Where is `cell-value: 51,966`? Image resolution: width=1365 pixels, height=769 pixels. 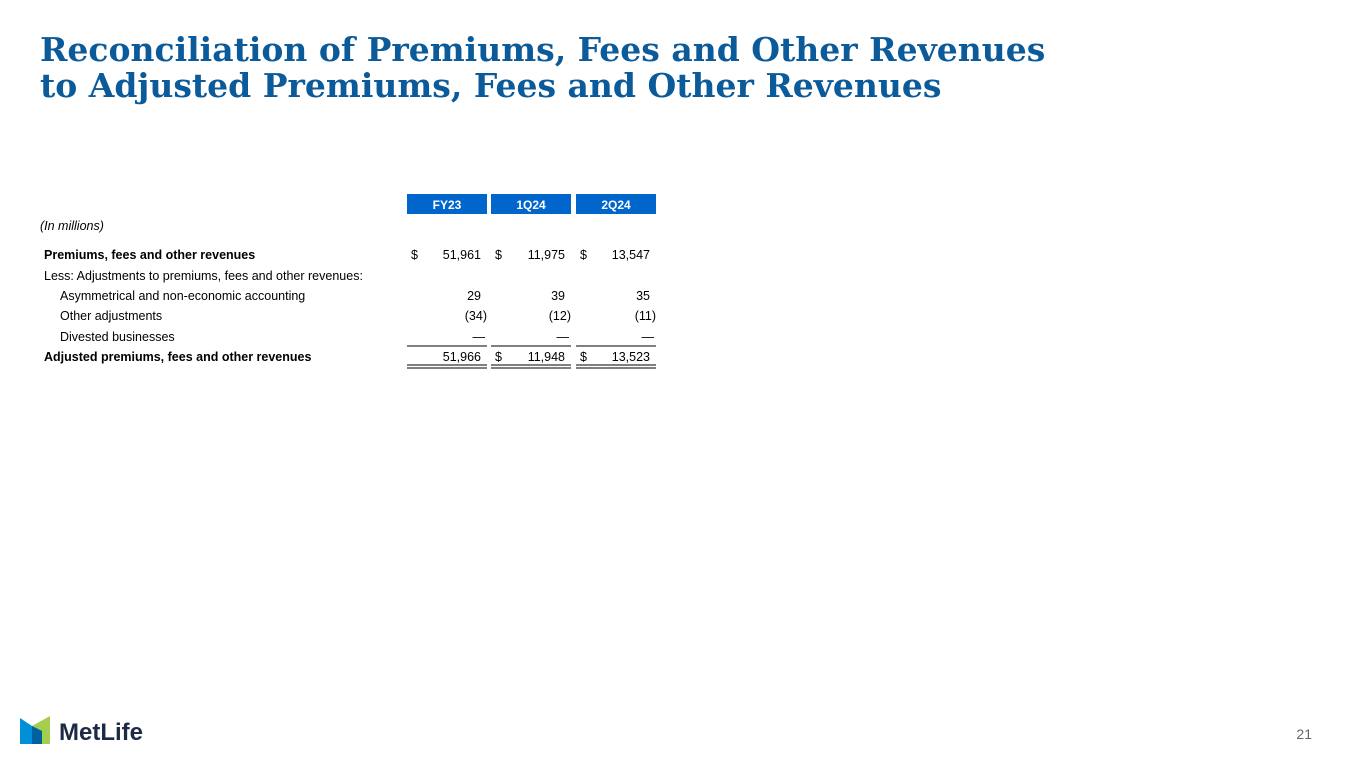
cell-value: 51,966 is located at coordinates (462, 357).